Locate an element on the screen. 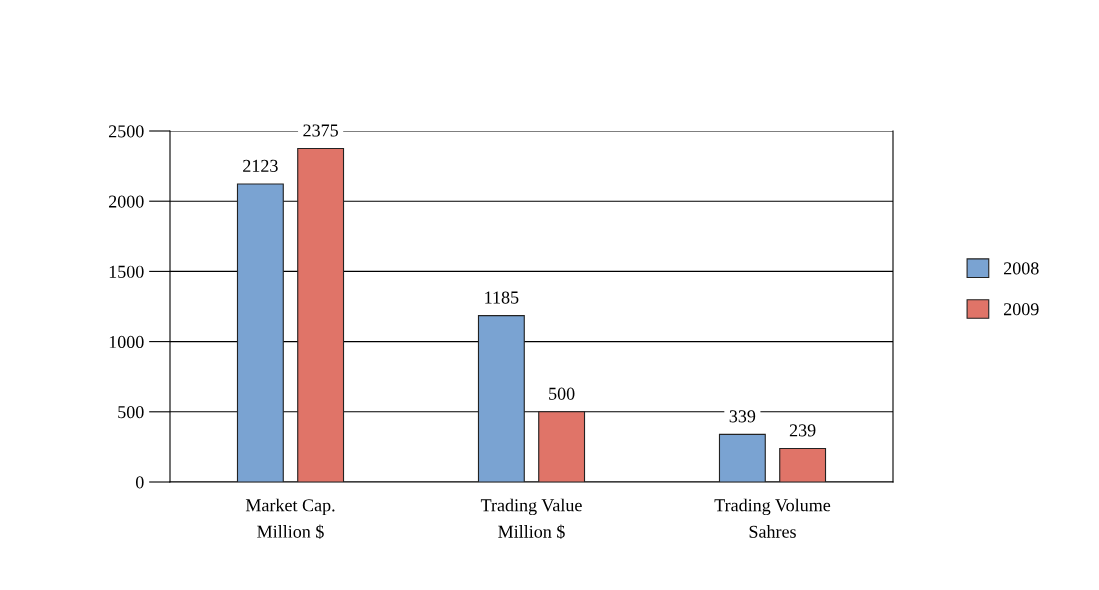 The height and width of the screenshot is (590, 1099). y-tick-label: 0 is located at coordinates (139, 482).